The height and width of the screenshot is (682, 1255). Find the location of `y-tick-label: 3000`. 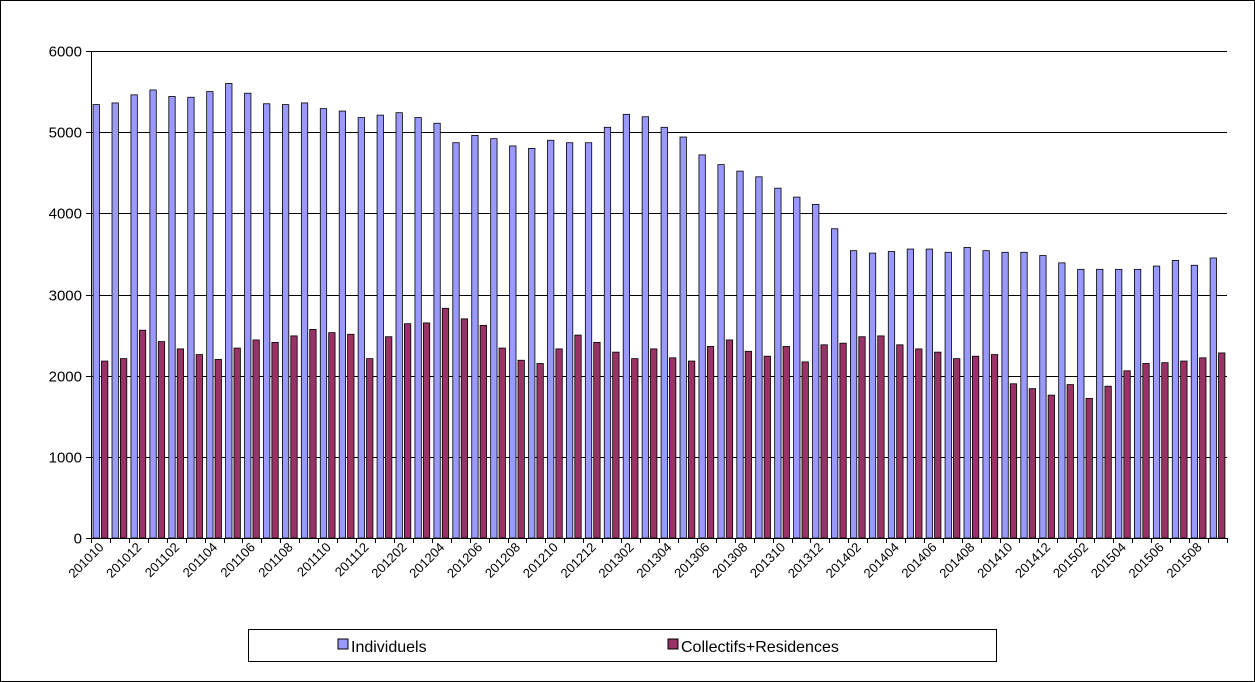

y-tick-label: 3000 is located at coordinates (65, 296).